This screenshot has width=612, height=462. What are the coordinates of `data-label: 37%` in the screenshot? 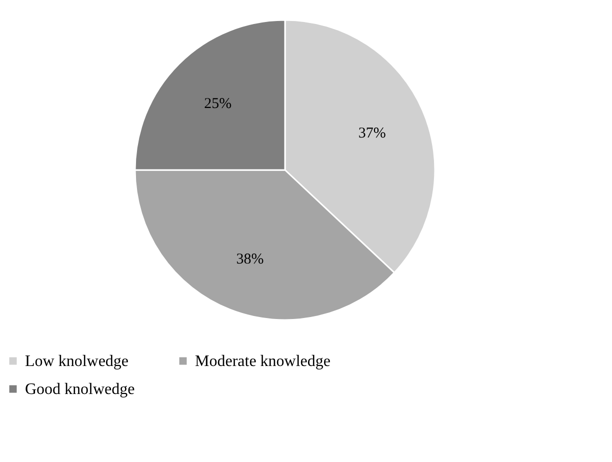 It's located at (372, 133).